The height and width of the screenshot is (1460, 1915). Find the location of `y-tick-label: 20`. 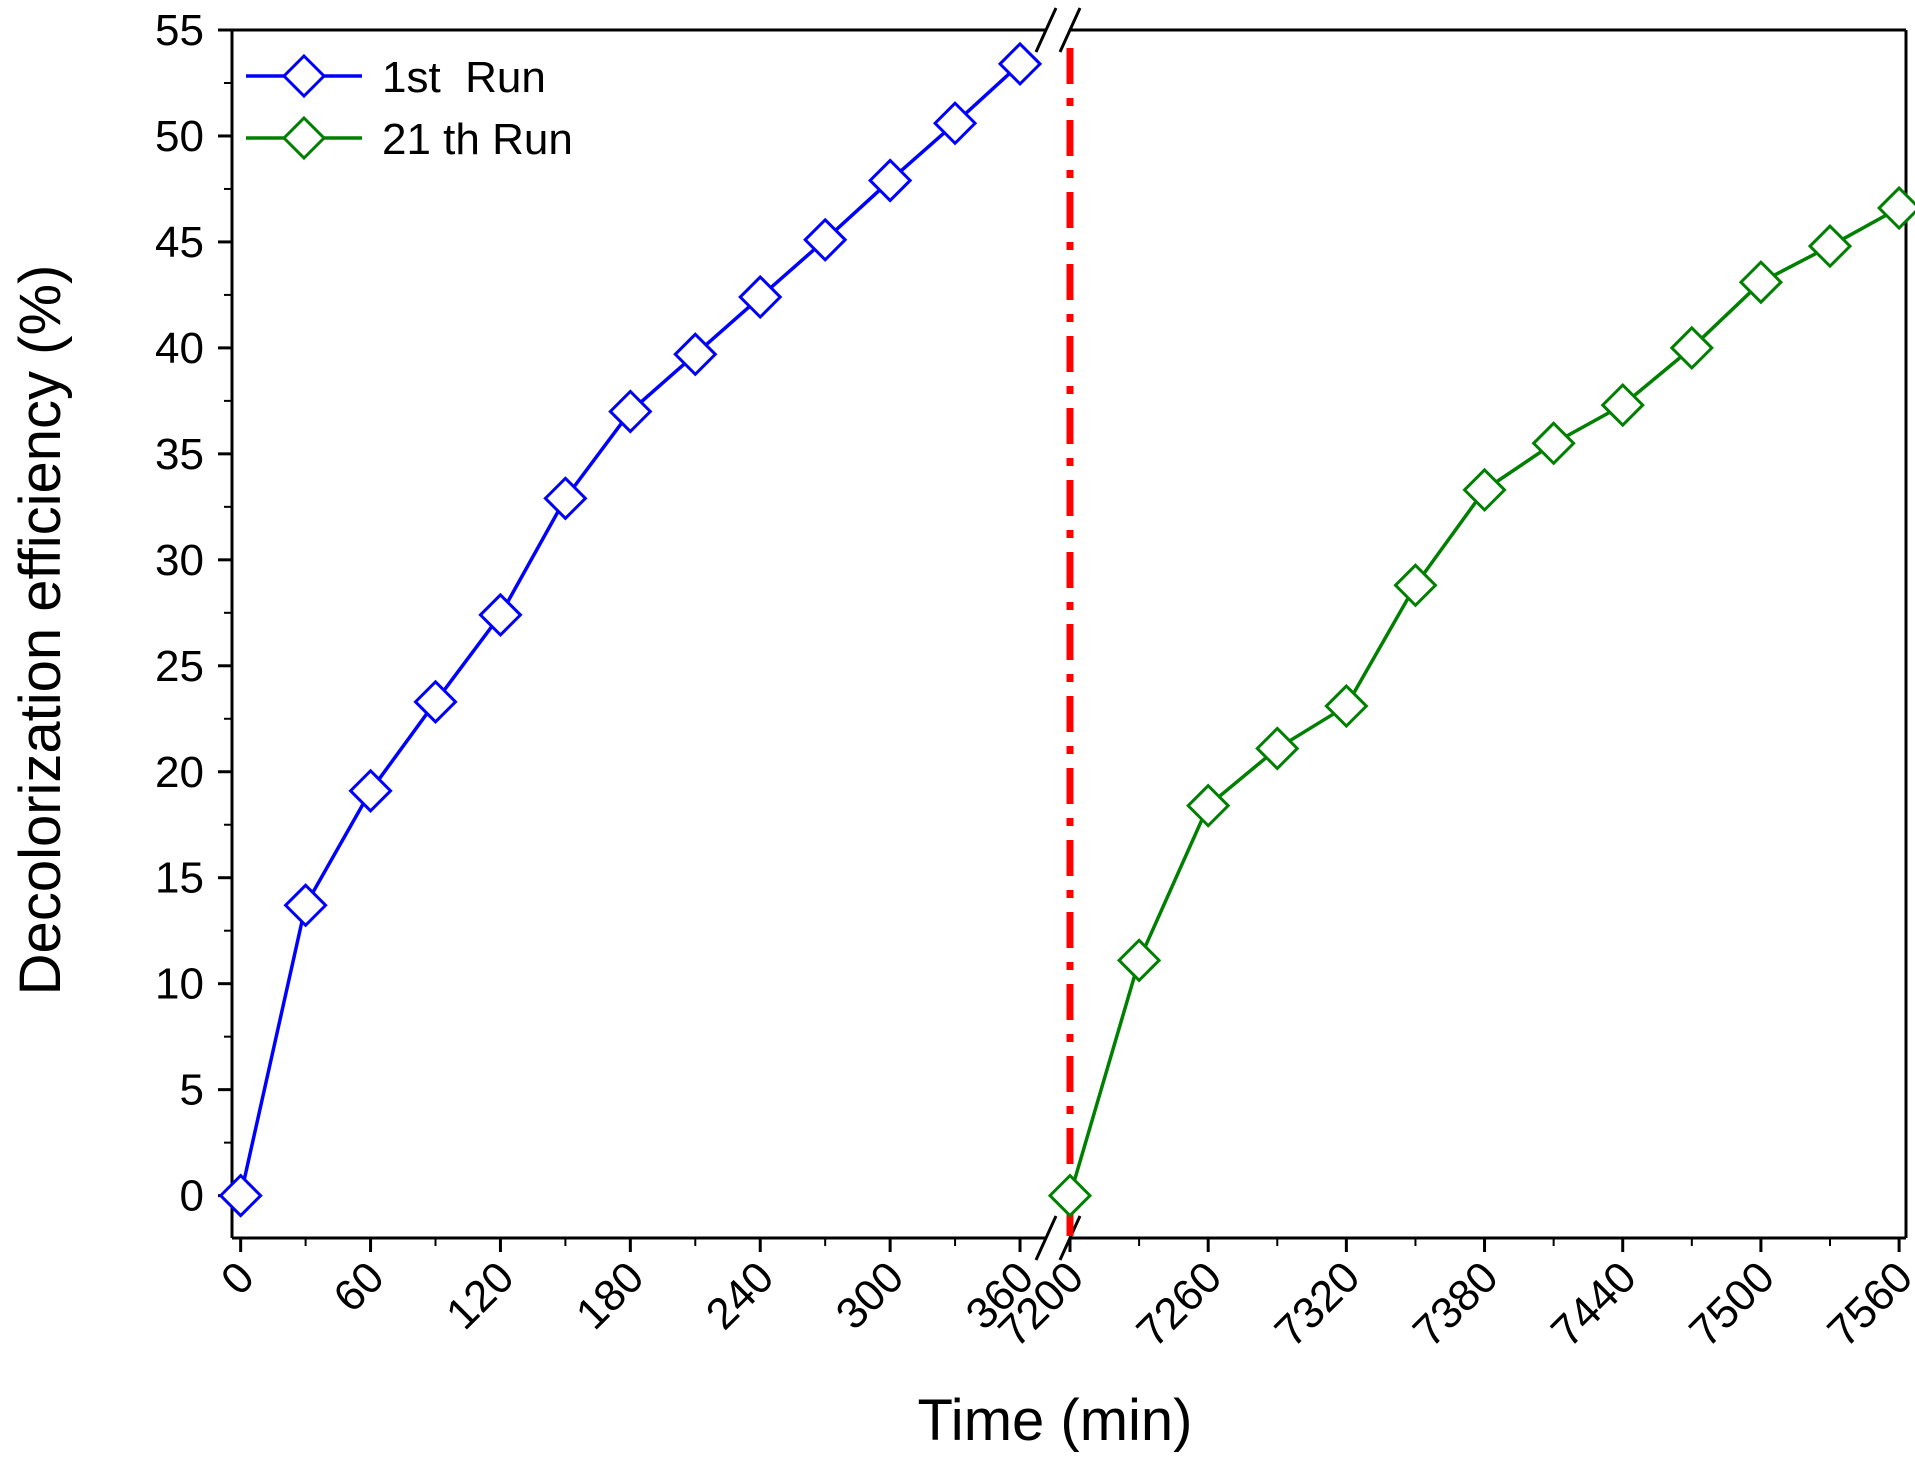

y-tick-label: 20 is located at coordinates (179, 772).